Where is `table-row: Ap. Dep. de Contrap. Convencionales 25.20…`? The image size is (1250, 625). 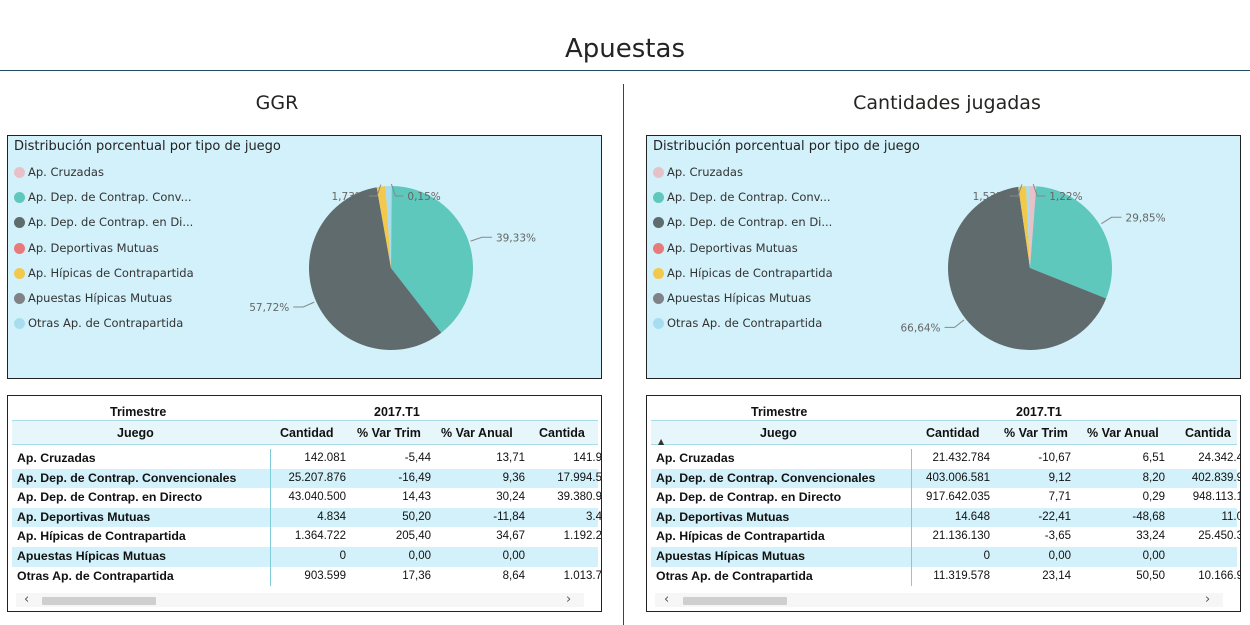 table-row: Ap. Dep. de Contrap. Convencionales 25.20… is located at coordinates (306, 478).